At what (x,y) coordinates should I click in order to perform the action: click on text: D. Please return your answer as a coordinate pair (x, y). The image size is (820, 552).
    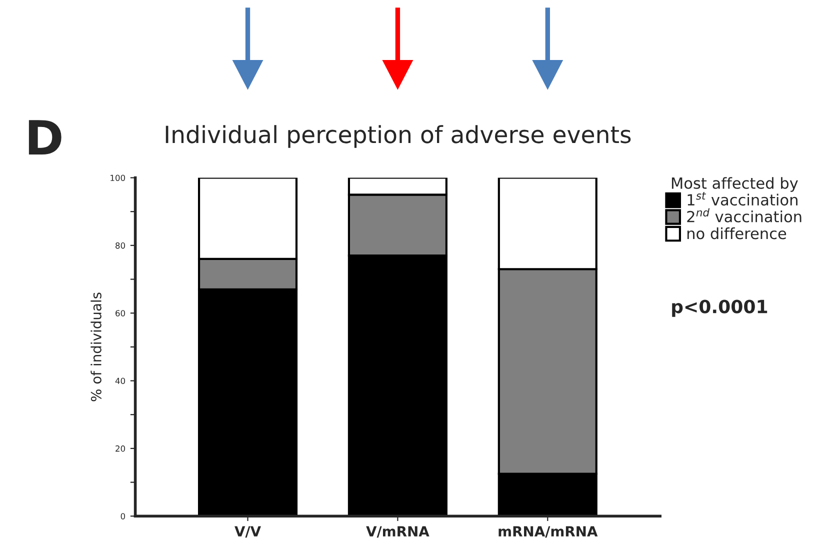
    Looking at the image, I should click on (45, 137).